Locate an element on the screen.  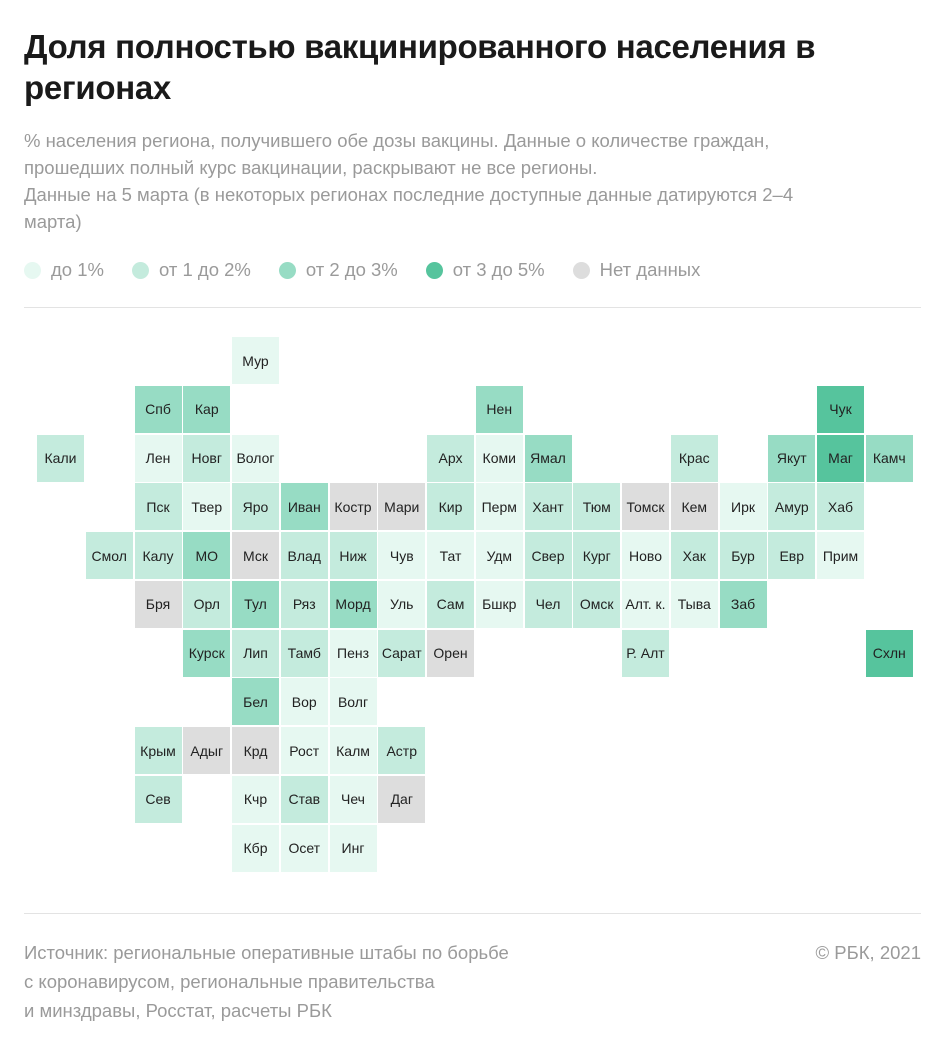
region-tile: Чук is located at coordinates (840, 409).